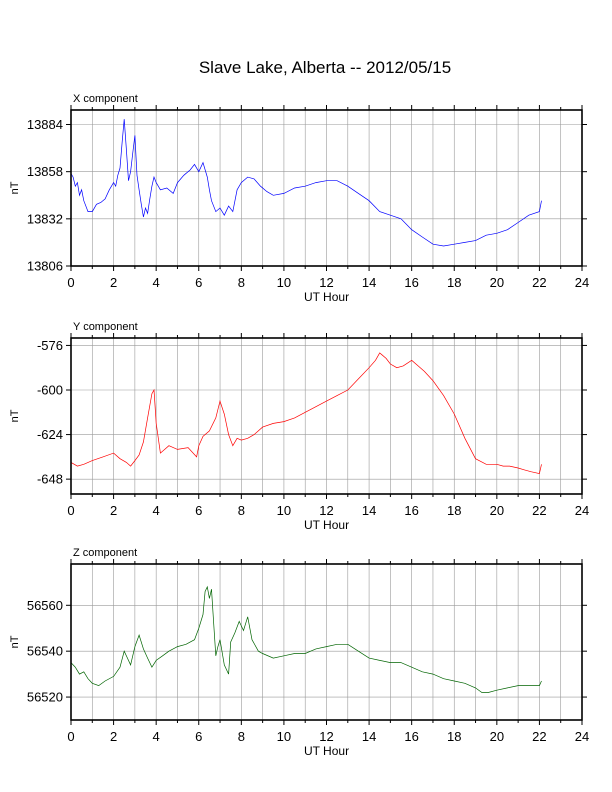 Image resolution: width=612 pixels, height=792 pixels. I want to click on y-tick-label: 13858, so click(45, 171).